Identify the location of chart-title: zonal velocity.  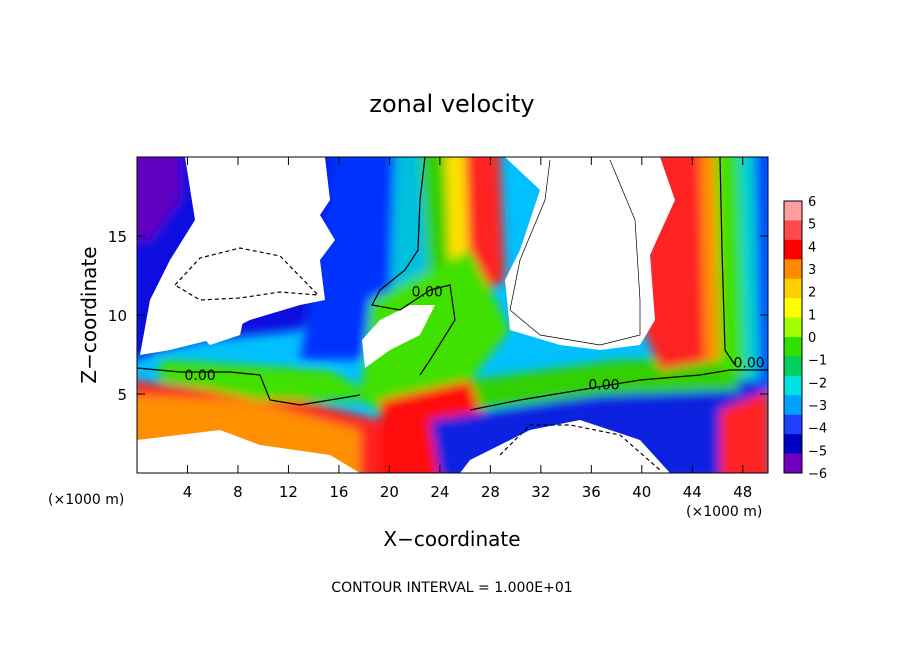
(451, 104).